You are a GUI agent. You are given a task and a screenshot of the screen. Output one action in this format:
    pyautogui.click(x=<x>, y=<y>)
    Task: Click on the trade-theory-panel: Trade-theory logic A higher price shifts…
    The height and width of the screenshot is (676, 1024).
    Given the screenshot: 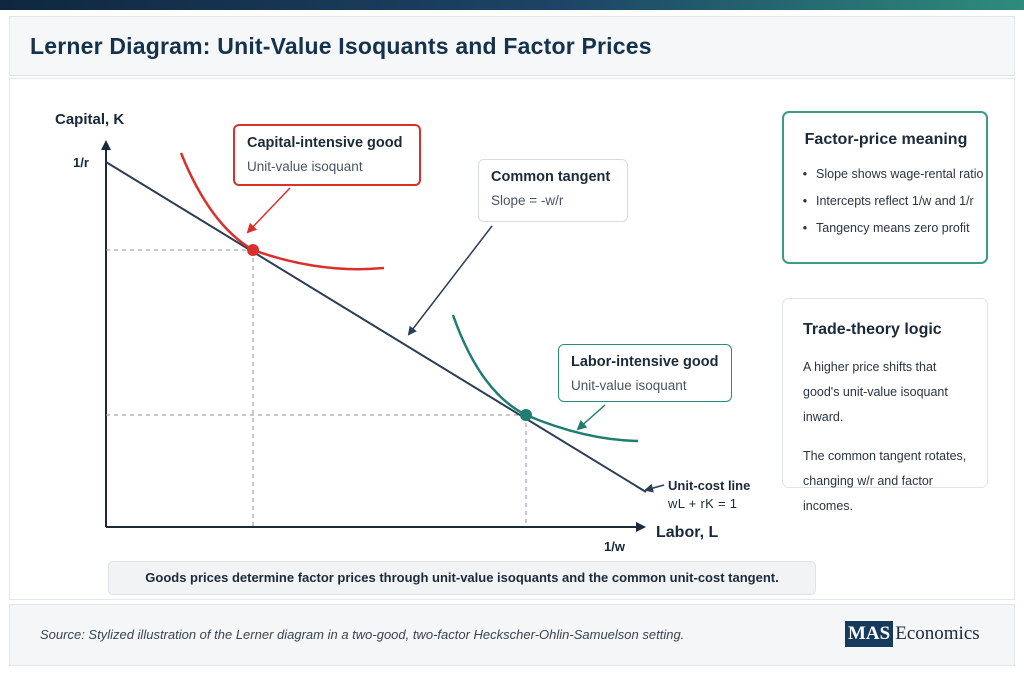 What is the action you would take?
    pyautogui.click(x=885, y=405)
    